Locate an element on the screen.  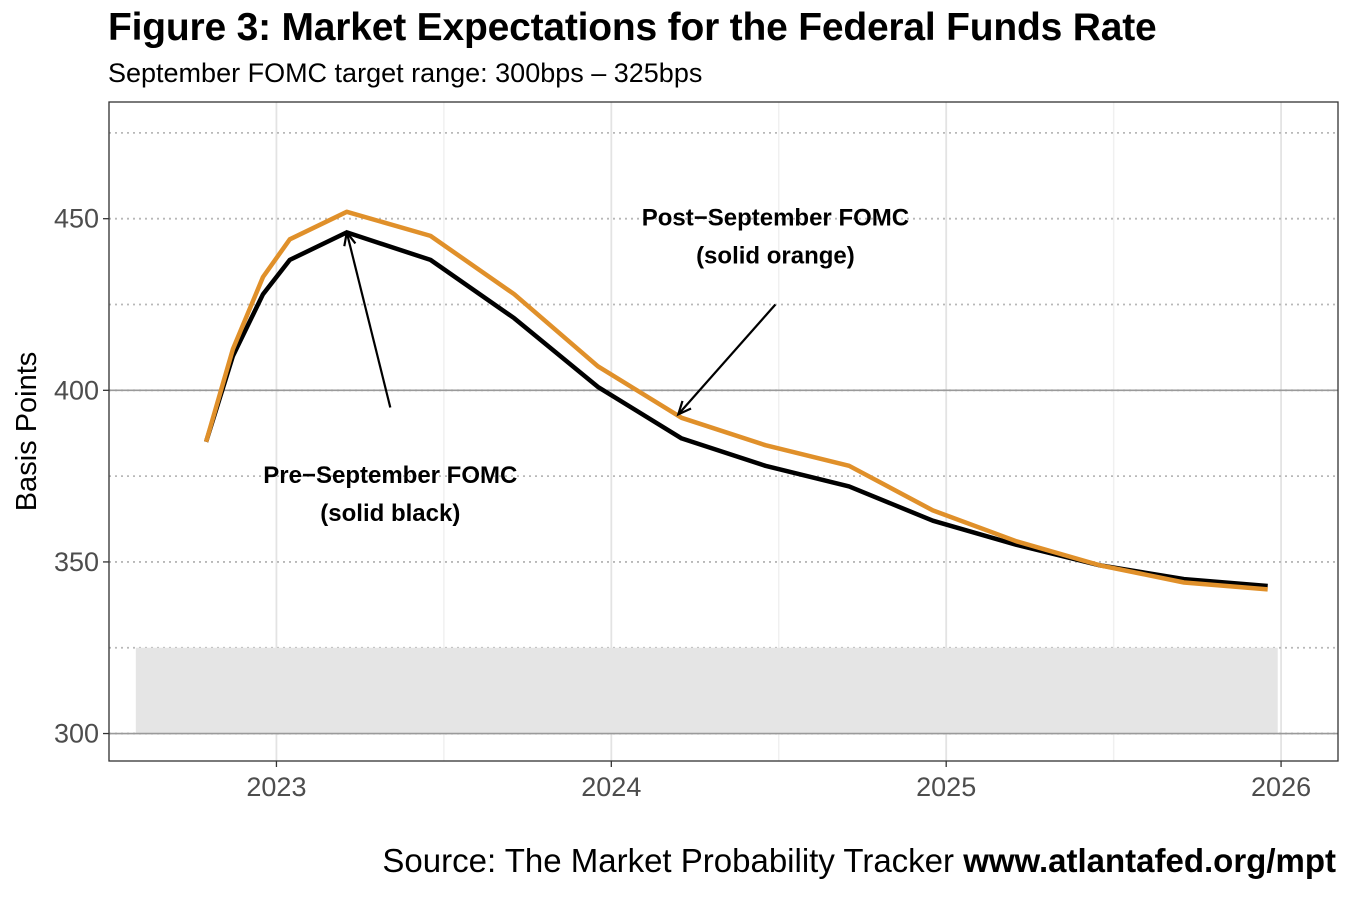
x-tick-label: 2026 is located at coordinates (1281, 787).